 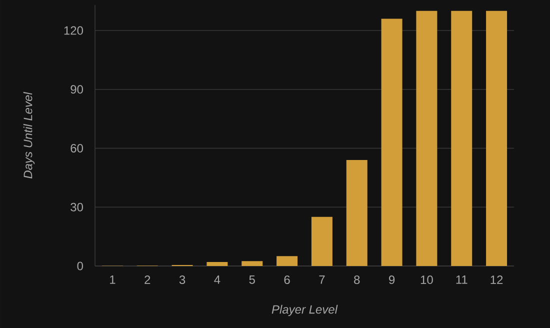 What do you see at coordinates (252, 280) in the screenshot?
I see `x-tick-label: 5` at bounding box center [252, 280].